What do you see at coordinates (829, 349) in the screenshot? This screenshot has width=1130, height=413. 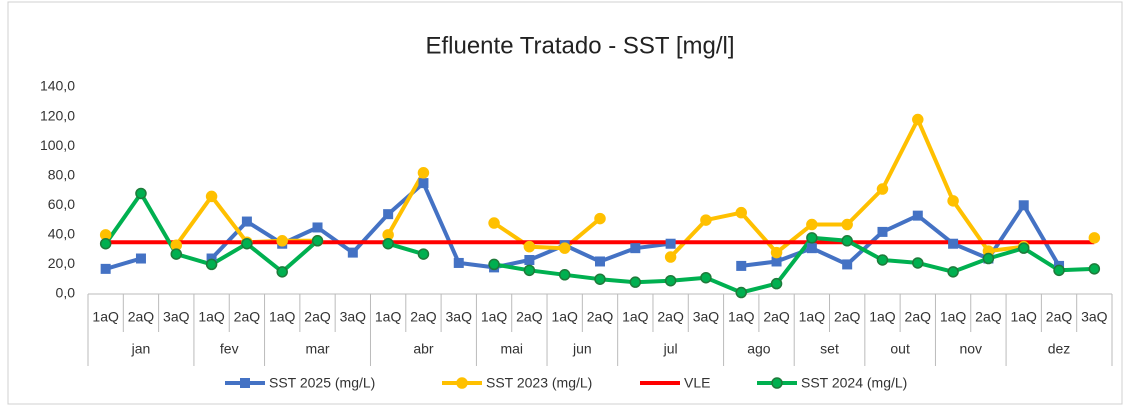 I see `x-group-label: set` at bounding box center [829, 349].